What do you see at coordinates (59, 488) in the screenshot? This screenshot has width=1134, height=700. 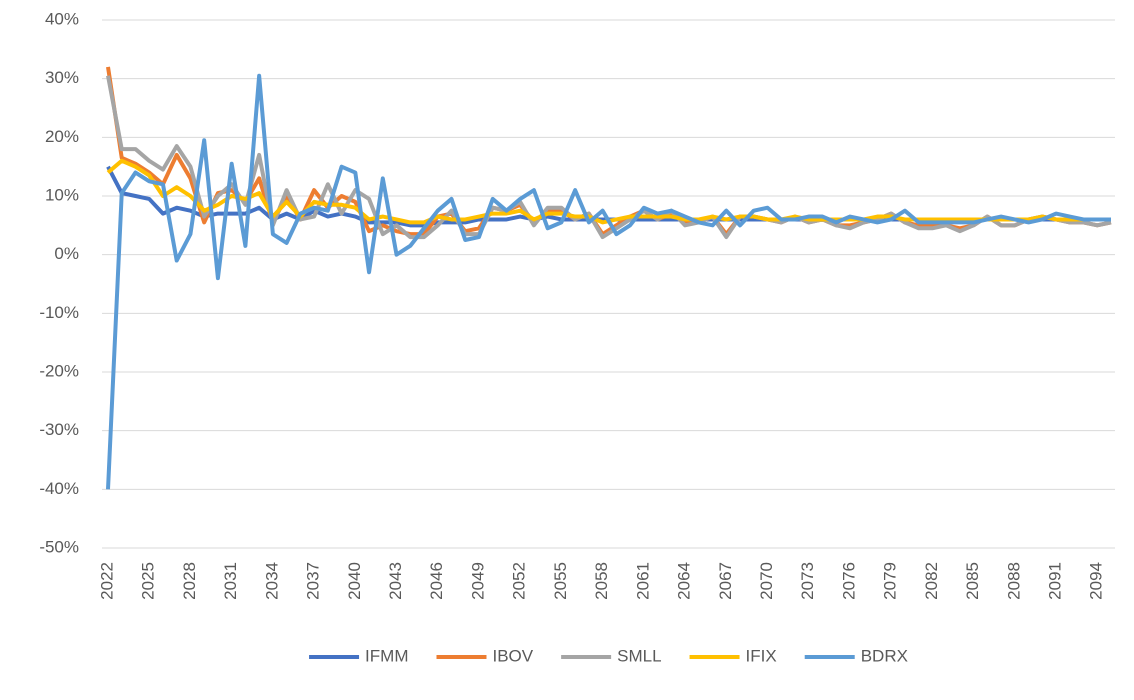 I see `y-tick-label: -40%` at bounding box center [59, 488].